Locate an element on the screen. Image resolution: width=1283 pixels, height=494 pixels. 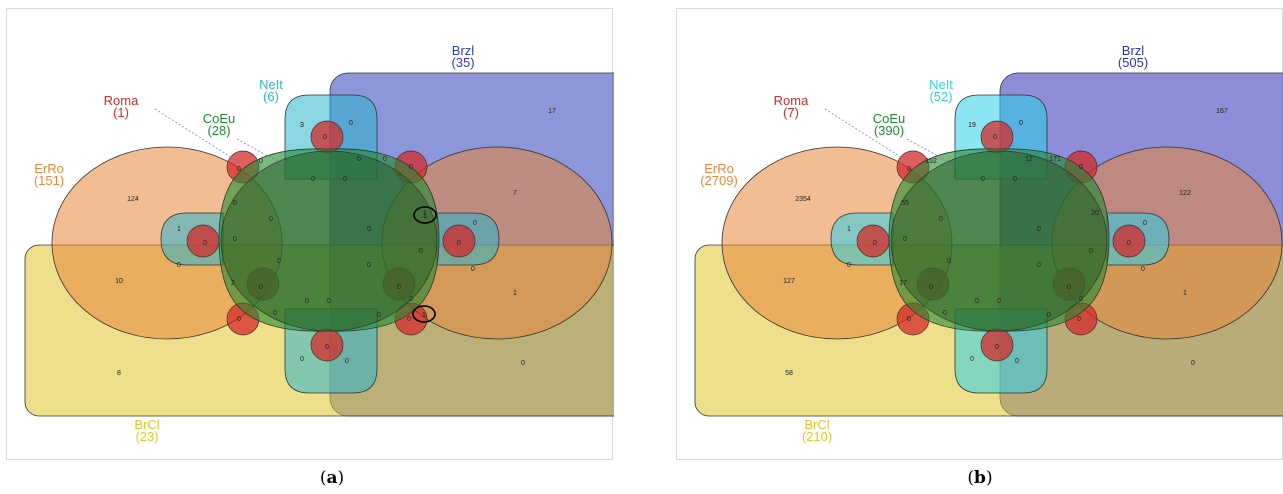
caption-a: (a) is located at coordinates (332, 478).